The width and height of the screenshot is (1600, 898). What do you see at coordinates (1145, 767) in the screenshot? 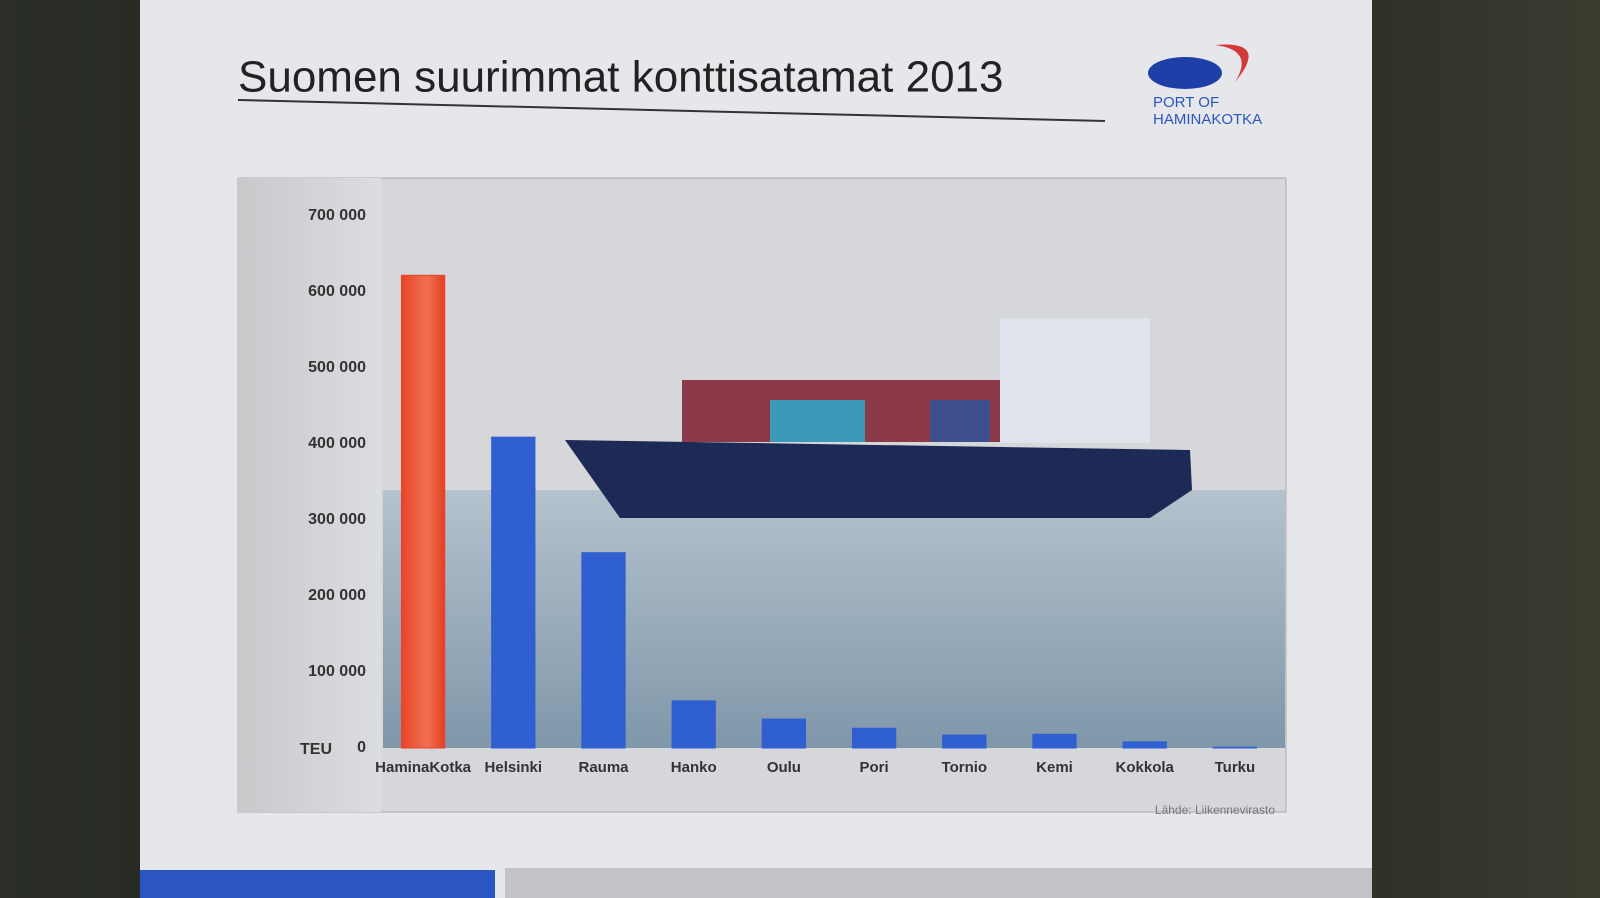
I see `x-tick-label: Kokkola` at bounding box center [1145, 767].